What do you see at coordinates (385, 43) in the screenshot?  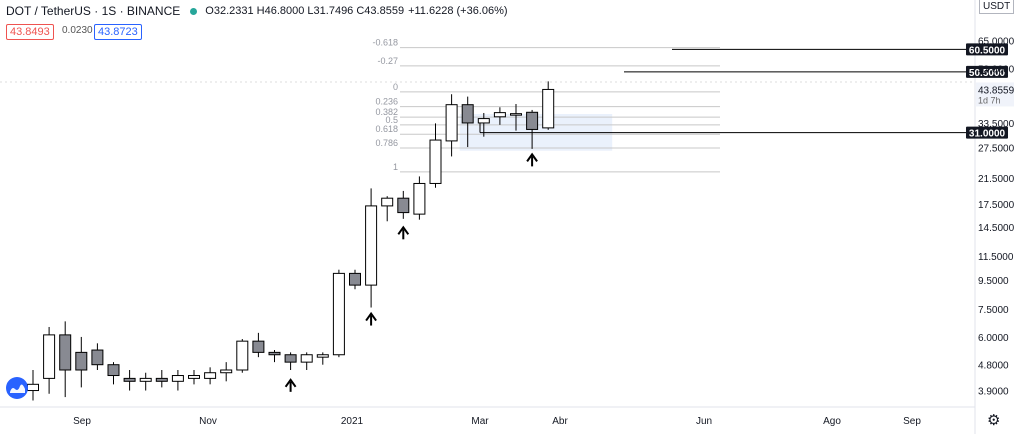 I see `fib-level-label: -0.618` at bounding box center [385, 43].